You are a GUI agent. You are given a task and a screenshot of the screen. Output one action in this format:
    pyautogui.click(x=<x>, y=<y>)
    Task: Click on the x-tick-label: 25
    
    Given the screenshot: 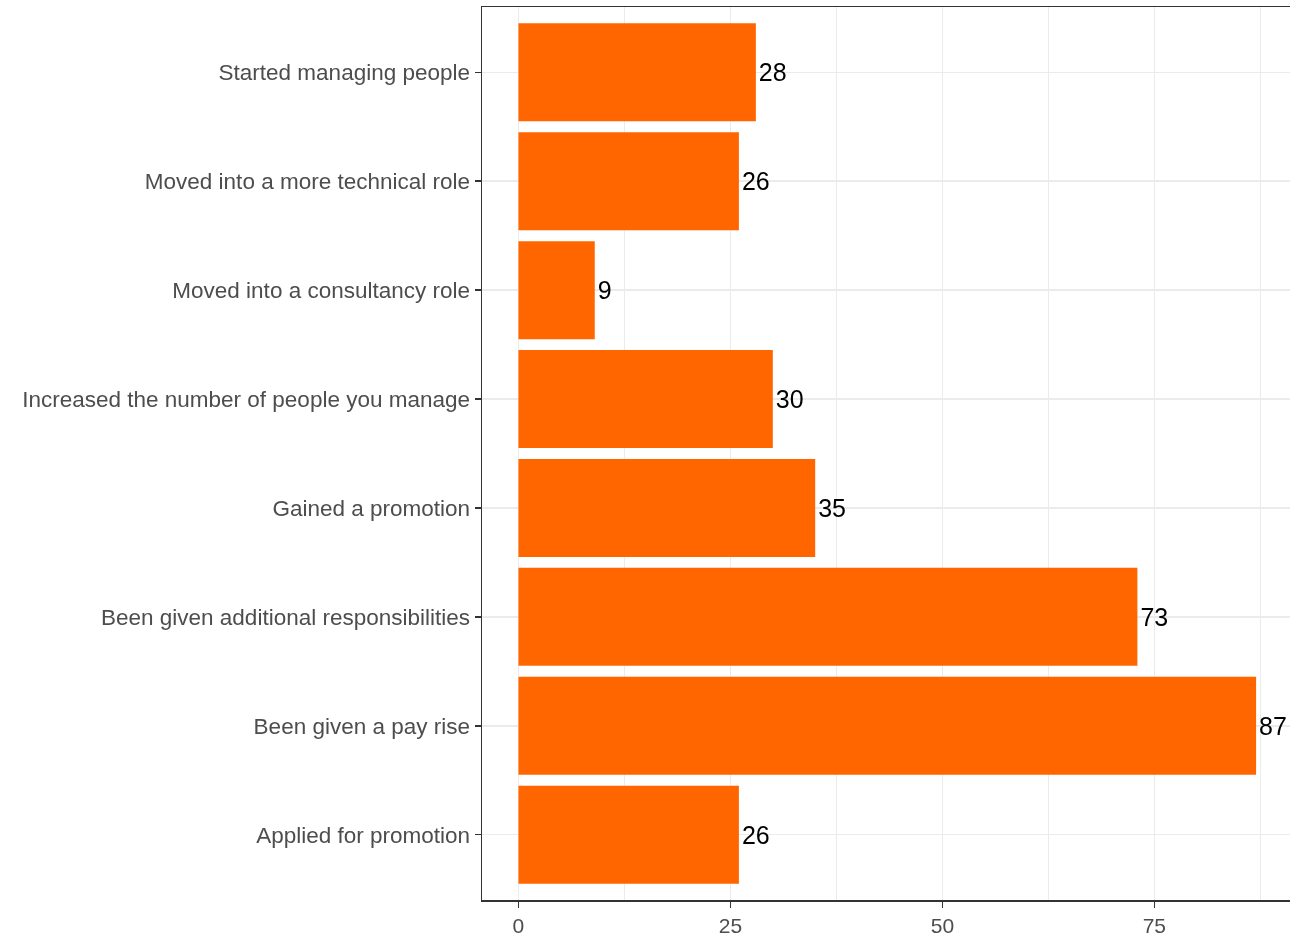 What is the action you would take?
    pyautogui.click(x=730, y=923)
    